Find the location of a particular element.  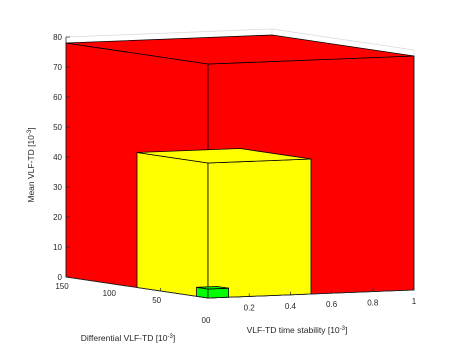

origin-tick-label: 00 is located at coordinates (206, 320).